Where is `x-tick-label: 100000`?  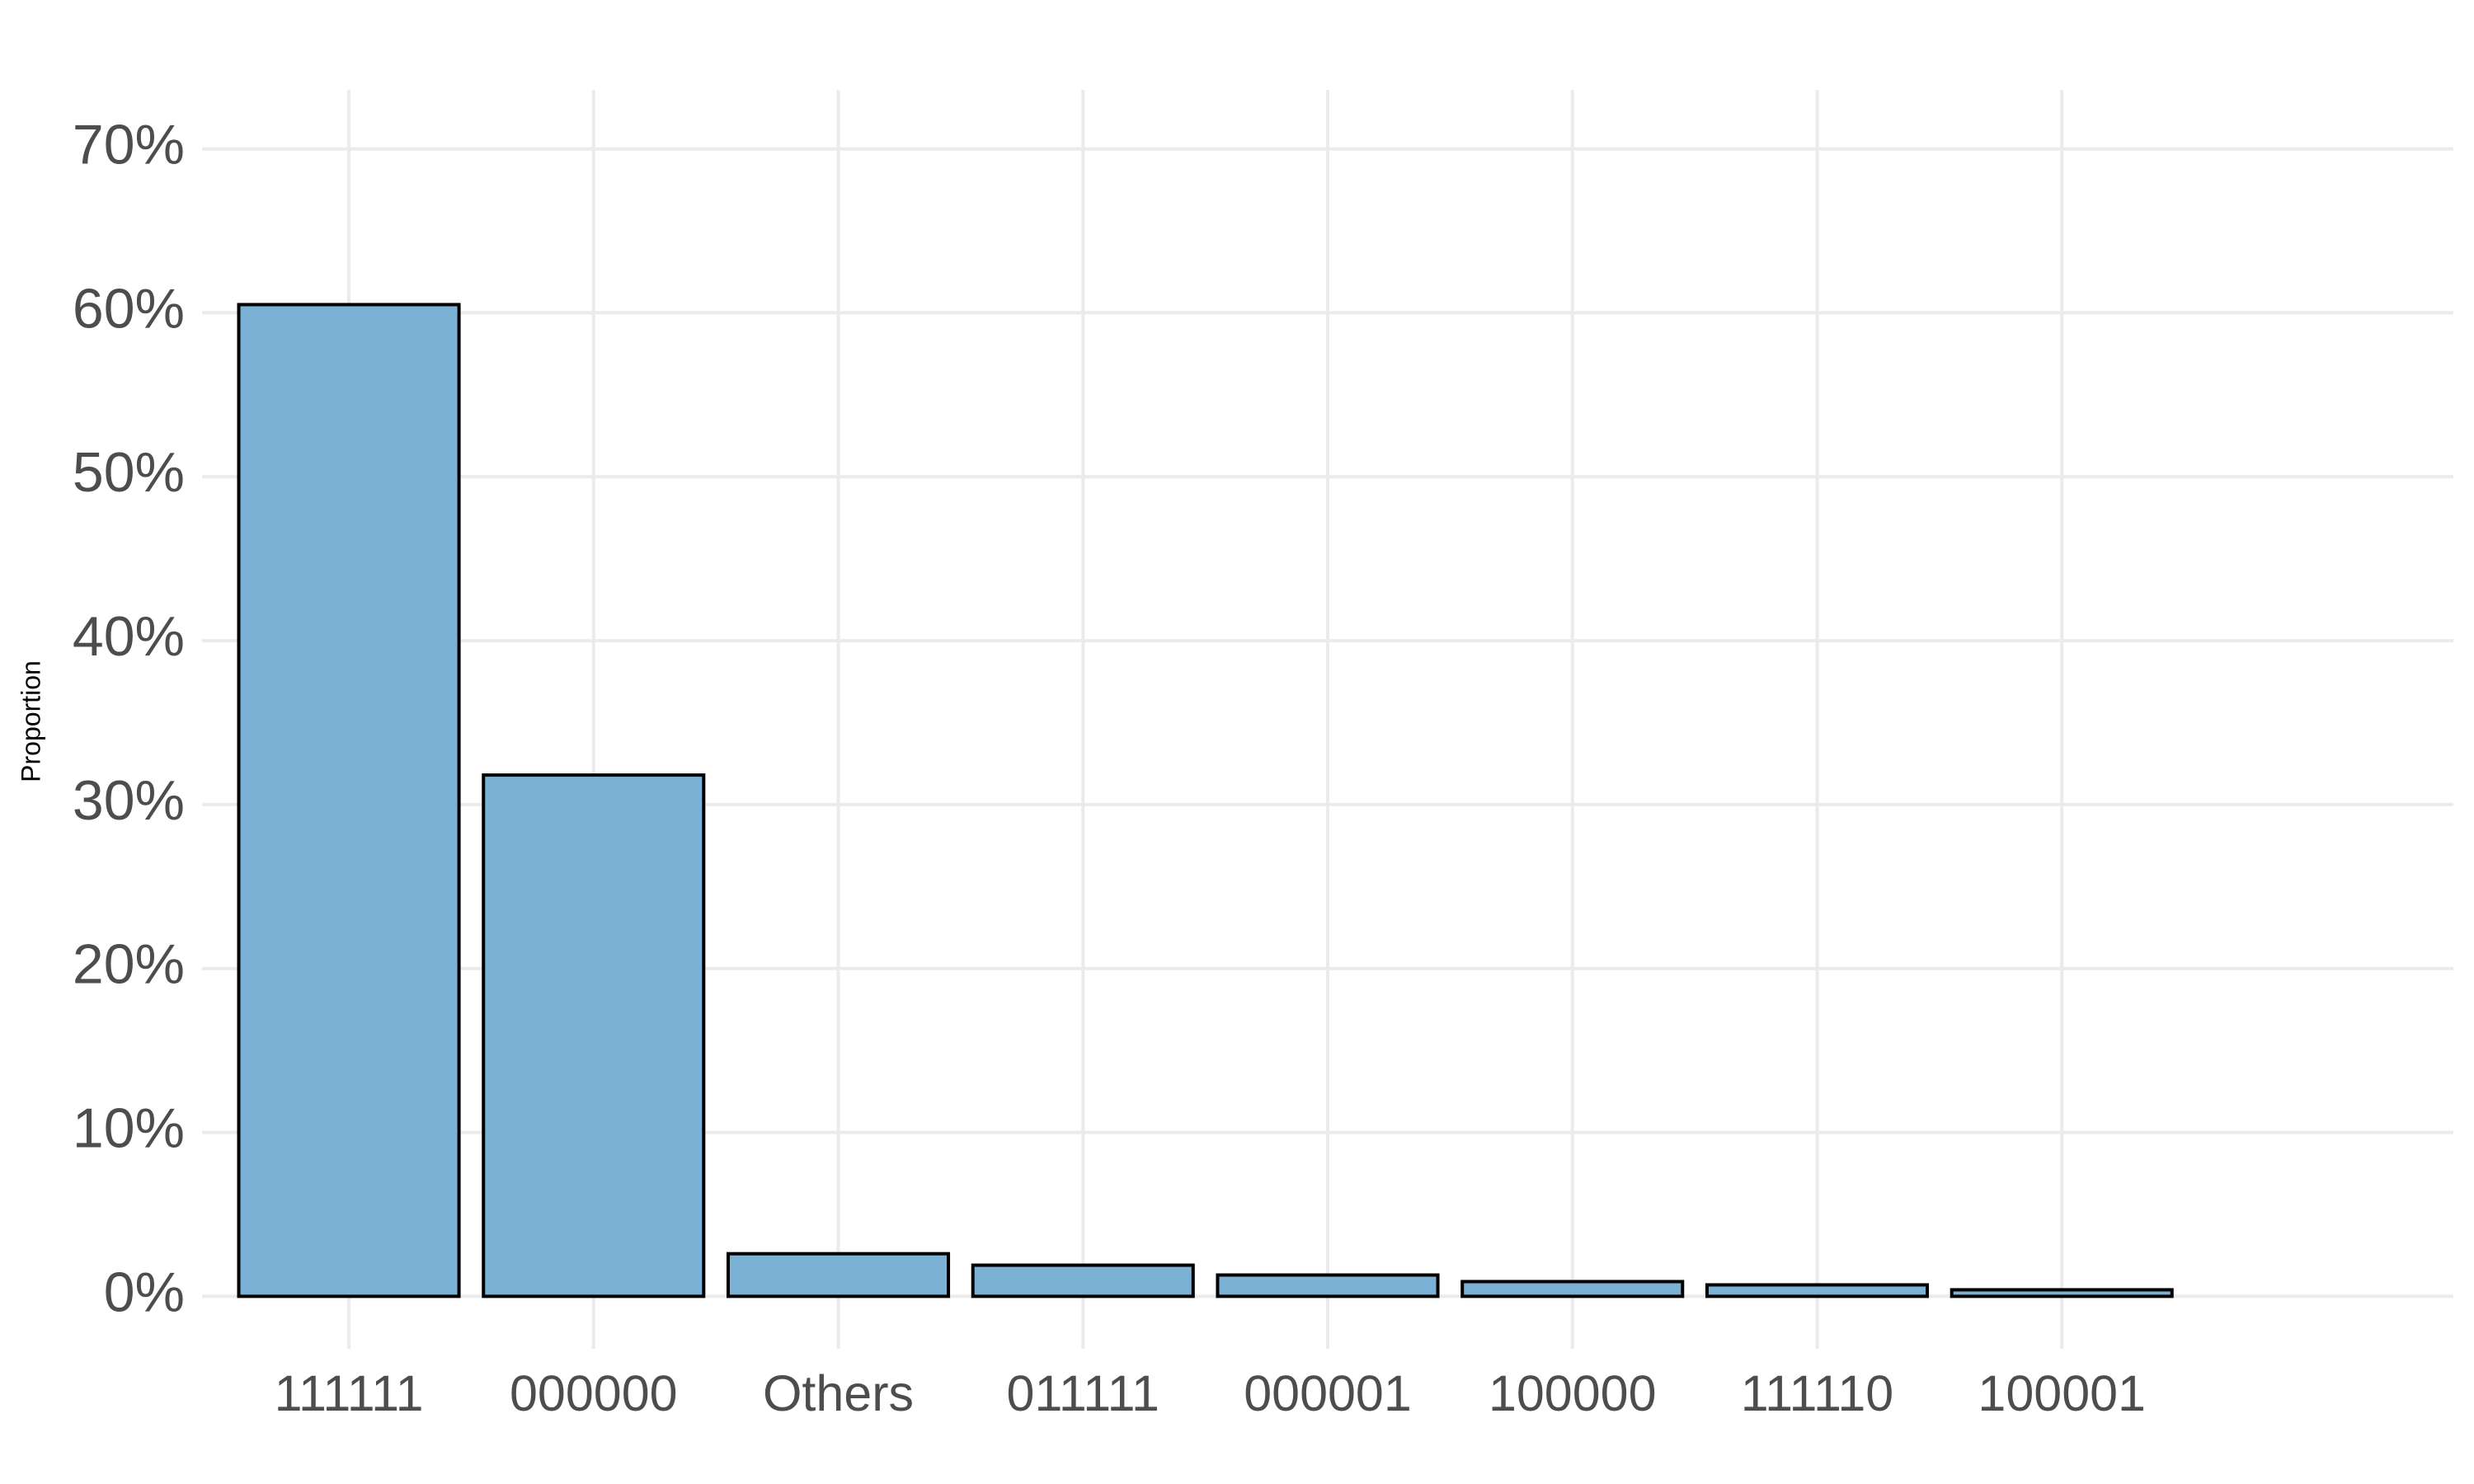
x-tick-label: 100000 is located at coordinates (1573, 1393).